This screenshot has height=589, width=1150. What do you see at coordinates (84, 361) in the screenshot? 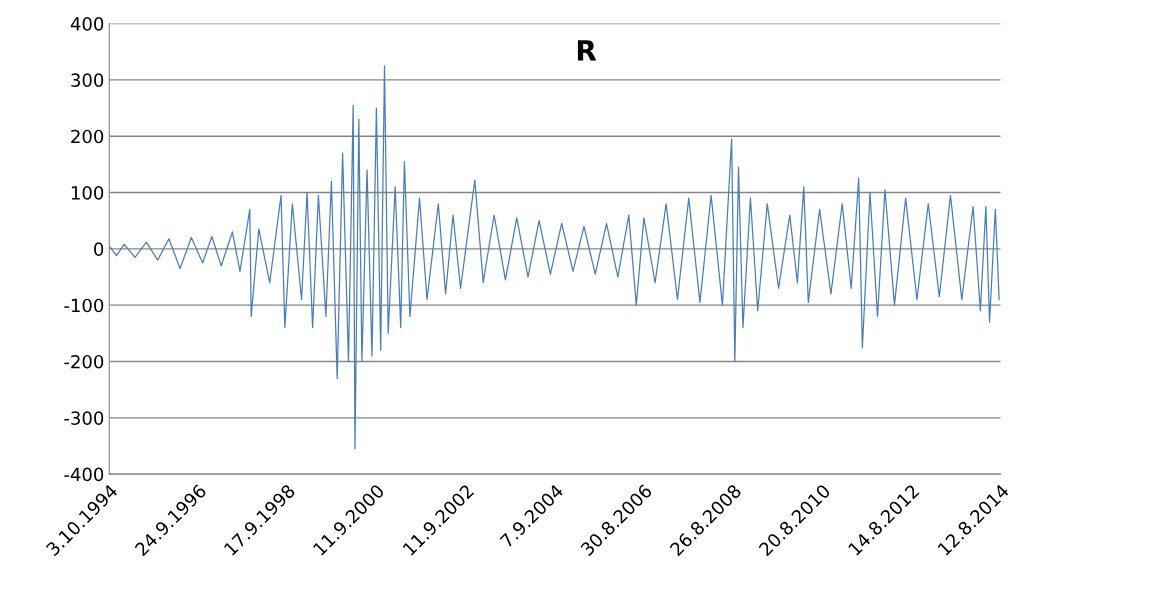
I see `y-tick-label: -200` at bounding box center [84, 361].